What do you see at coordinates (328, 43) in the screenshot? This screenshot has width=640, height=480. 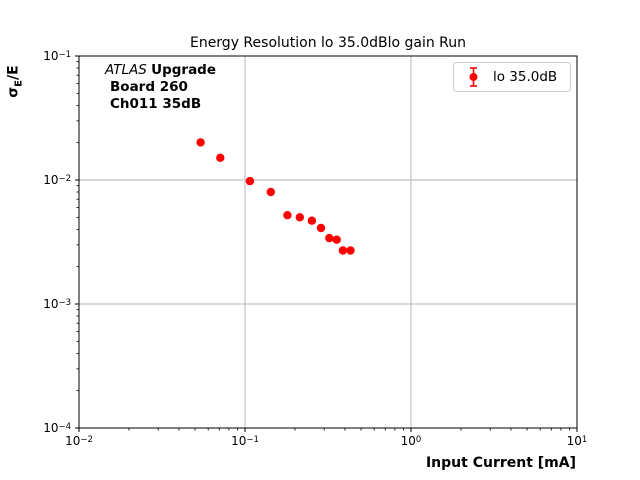 I see `chart-title: Energy Resolution lo 35.0dBlo gain Run` at bounding box center [328, 43].